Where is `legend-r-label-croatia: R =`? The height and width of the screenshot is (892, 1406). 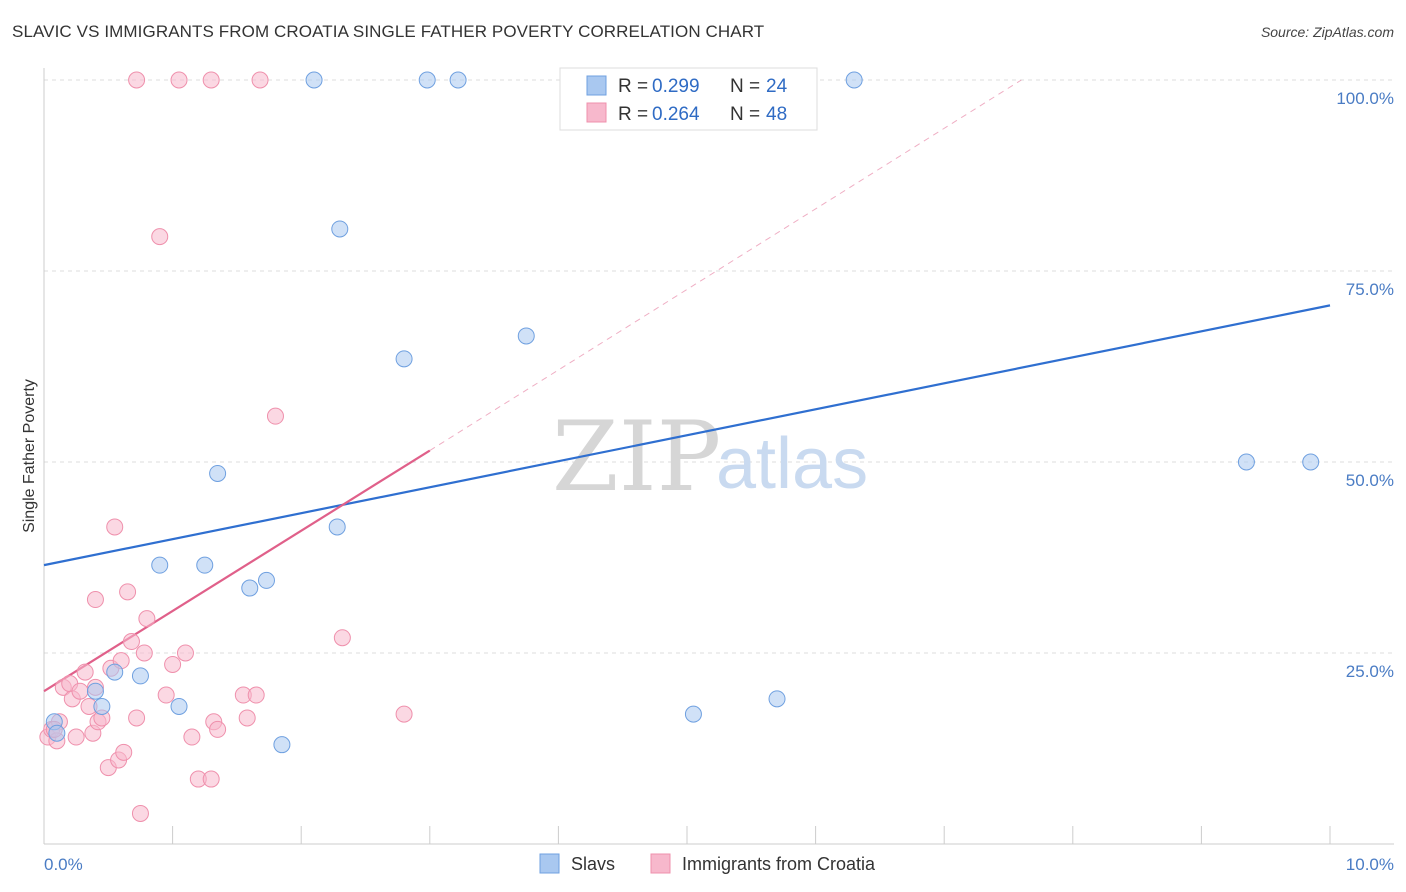
legend-r-label-croatia: R = is located at coordinates (633, 114).